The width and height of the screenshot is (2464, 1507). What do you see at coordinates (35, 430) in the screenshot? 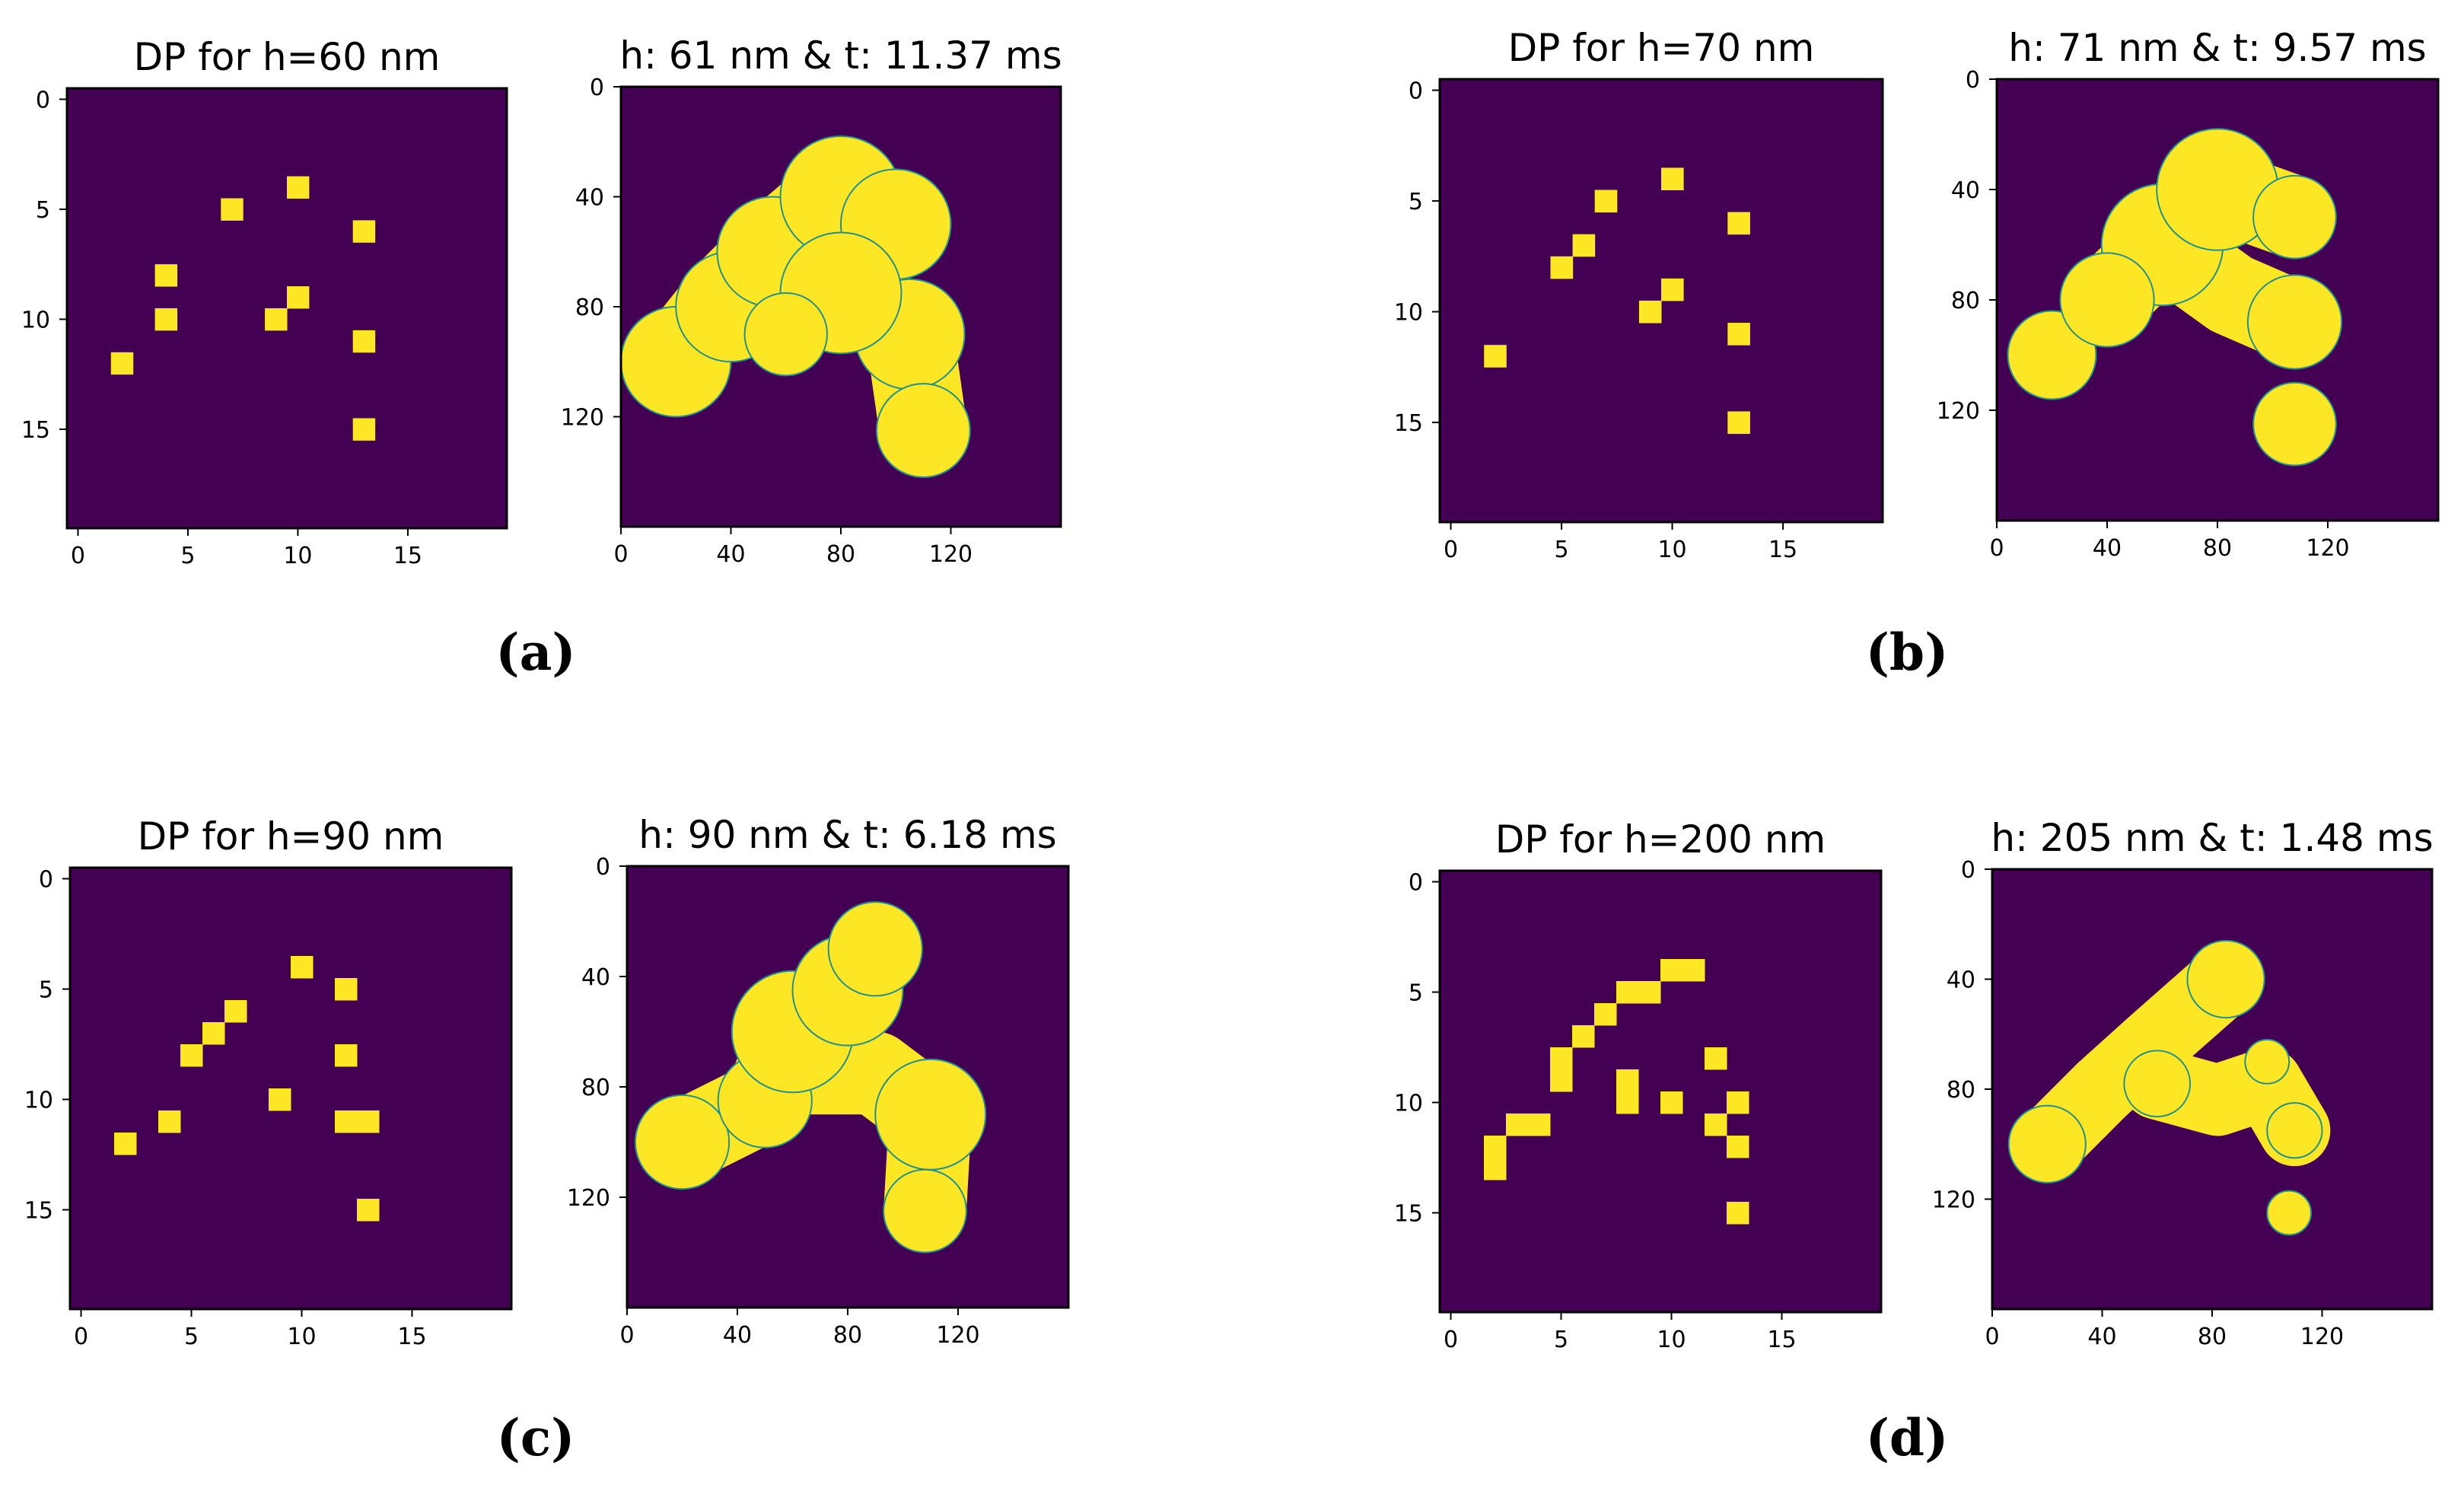
I see `y-tick-label: 15` at bounding box center [35, 430].